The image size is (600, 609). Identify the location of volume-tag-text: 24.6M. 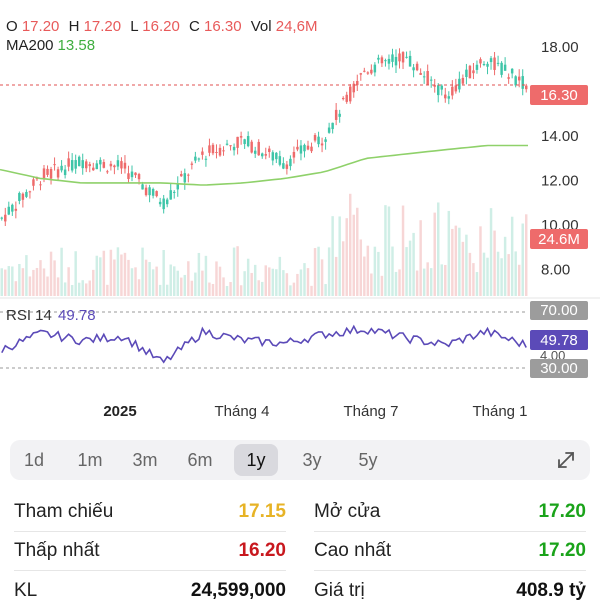
(559, 239).